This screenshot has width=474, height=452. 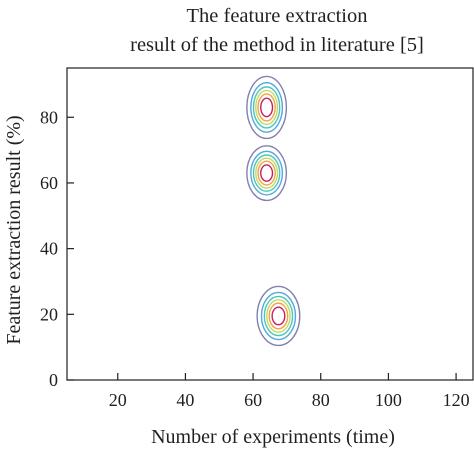 What do you see at coordinates (277, 45) in the screenshot?
I see `chart-title-line-2: result of the method in literature [5]` at bounding box center [277, 45].